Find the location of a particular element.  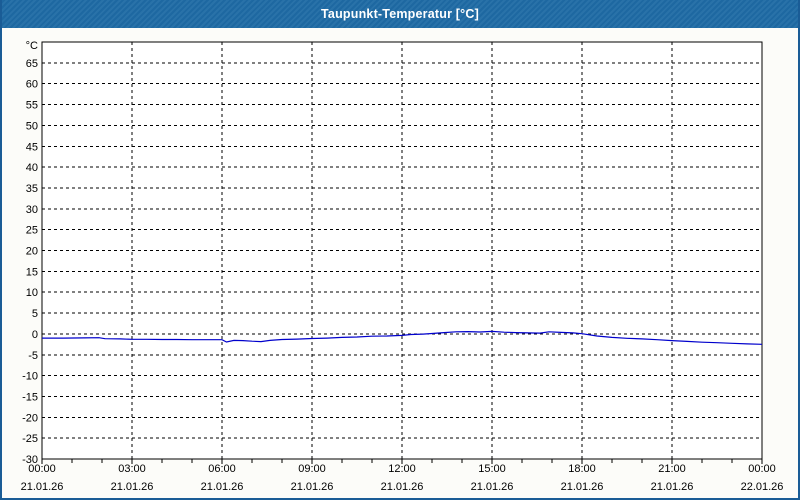

y-tick-label: 20 is located at coordinates (32, 252).